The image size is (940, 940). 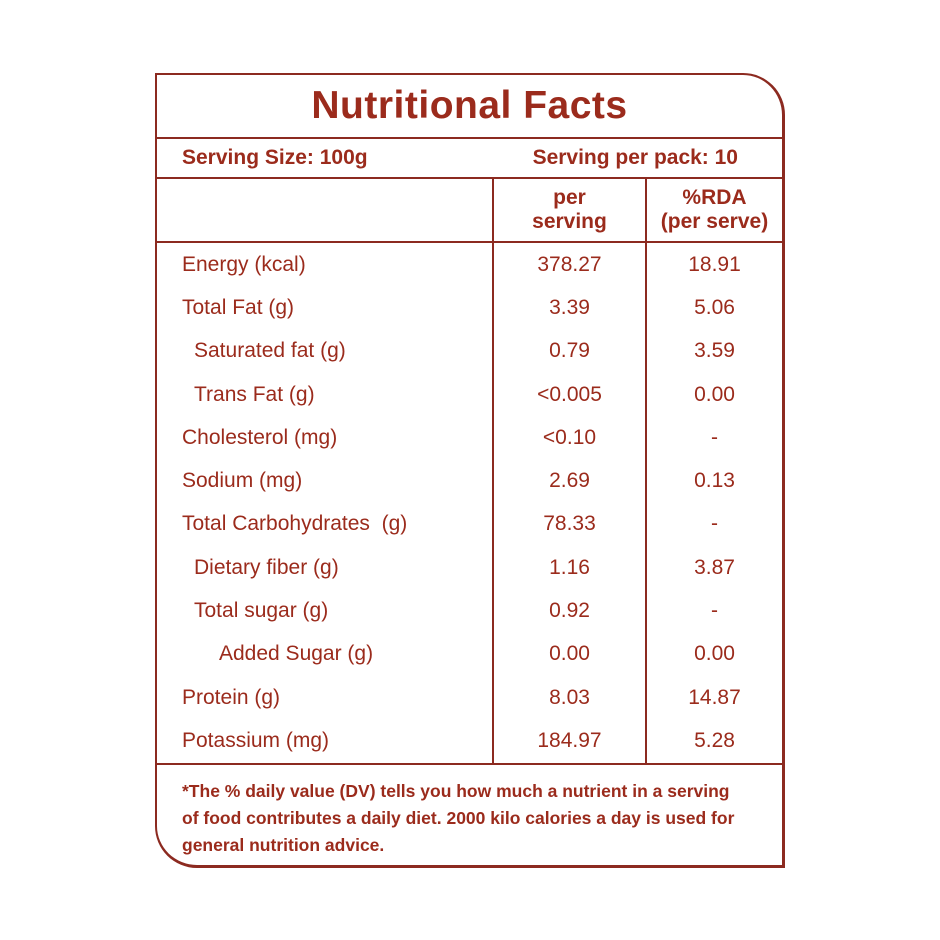 What do you see at coordinates (568, 351) in the screenshot?
I see `per-serving-value: 0.79` at bounding box center [568, 351].